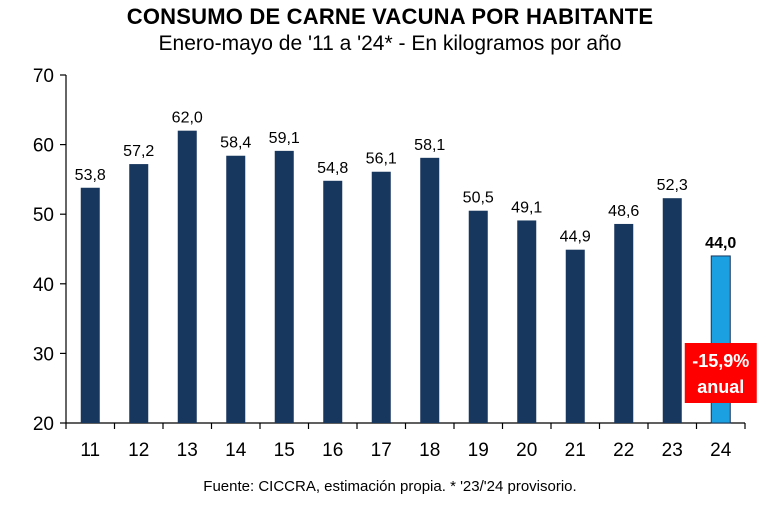  Describe the element at coordinates (332, 450) in the screenshot. I see `x-tick-label: 16` at that location.